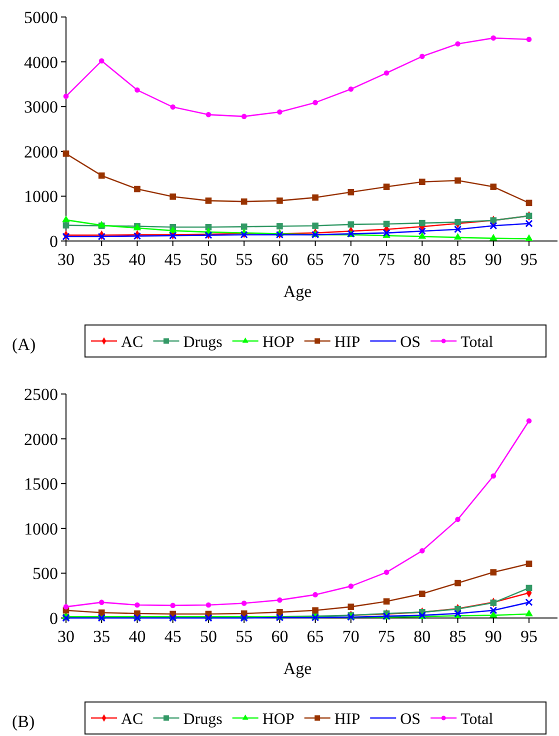 This screenshot has height=736, width=559. Describe the element at coordinates (41, 17) in the screenshot. I see `y-tick-label: 5000` at that location.